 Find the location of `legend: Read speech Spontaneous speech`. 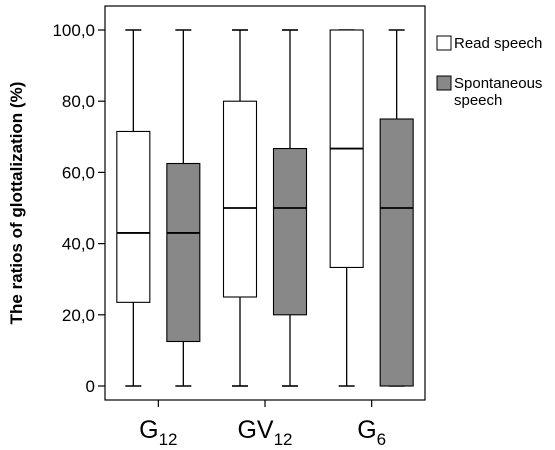

legend: Read speech Spontaneous speech is located at coordinates (489, 72).